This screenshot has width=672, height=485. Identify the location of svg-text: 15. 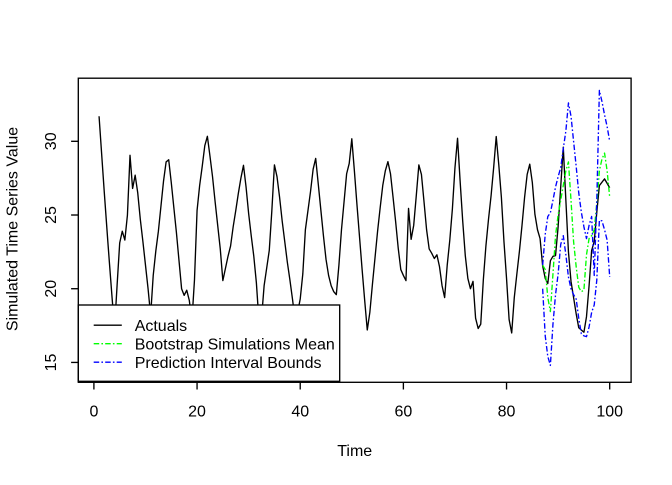
(51, 362).